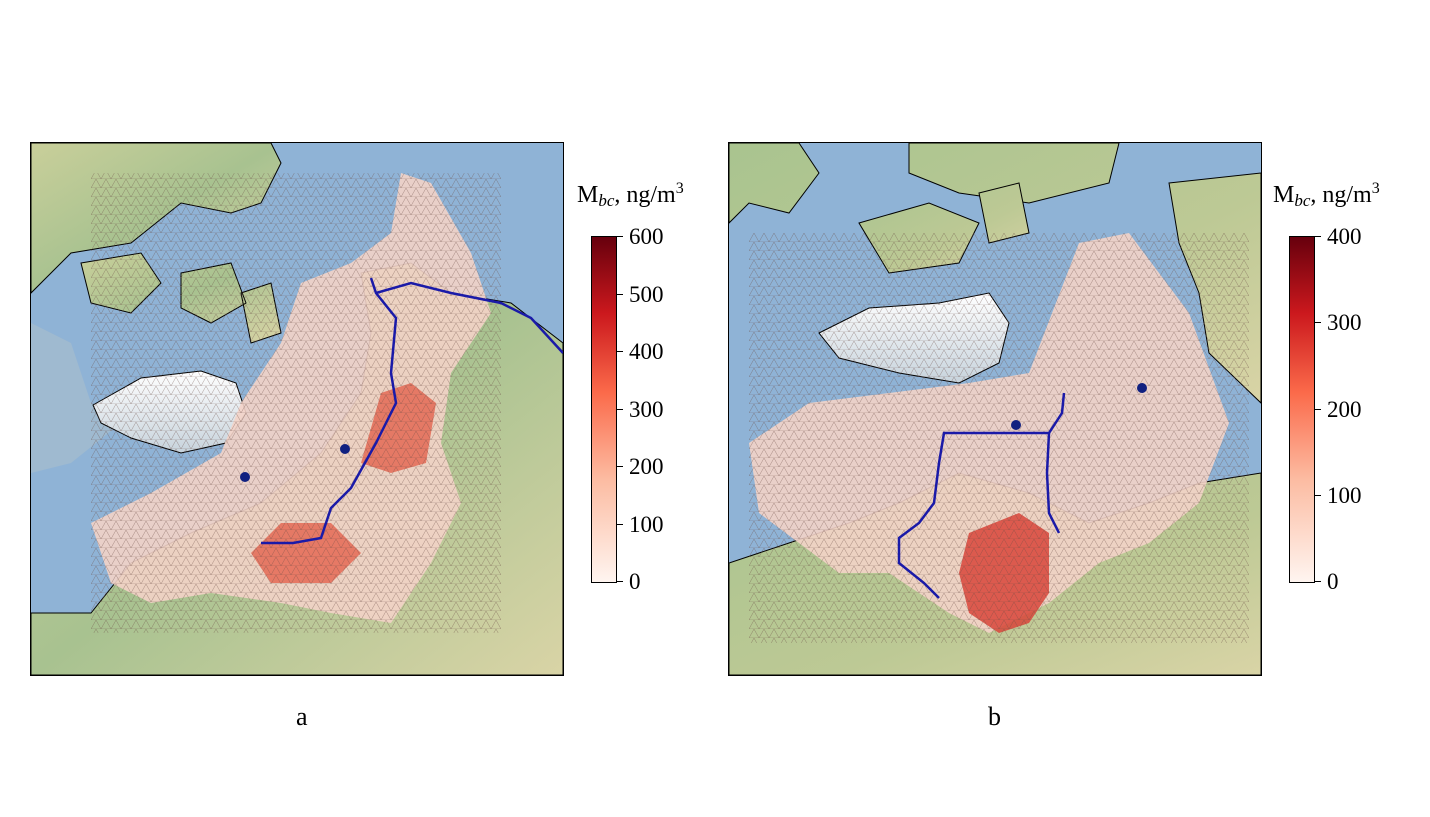 This screenshot has width=1430, height=817. What do you see at coordinates (1016, 425) in the screenshot?
I see `station-marker-b1` at bounding box center [1016, 425].